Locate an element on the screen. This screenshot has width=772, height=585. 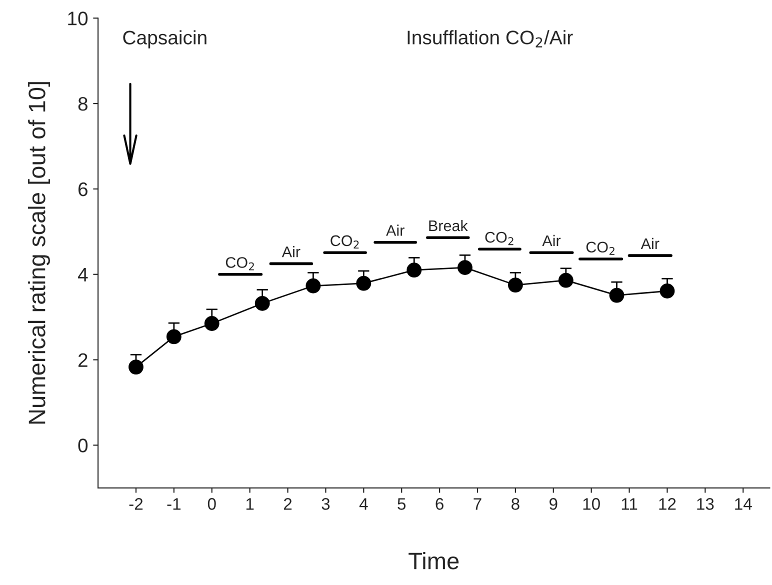
x-tick-label: 5 is located at coordinates (402, 504).